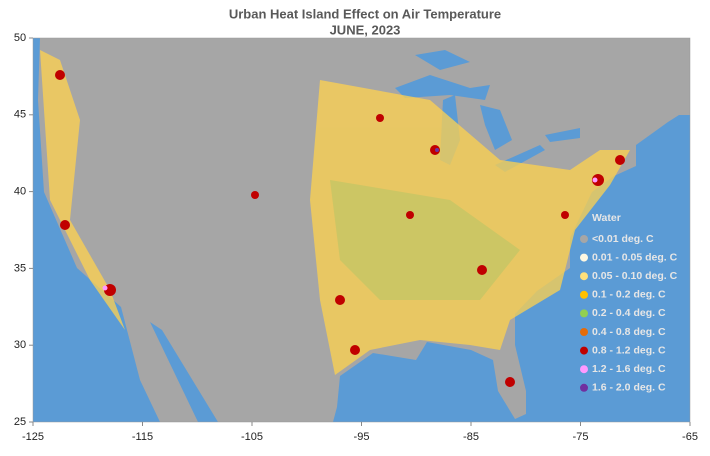 The width and height of the screenshot is (710, 456). Describe the element at coordinates (184, 372) in the screenshot. I see `gulf-of-california` at that location.